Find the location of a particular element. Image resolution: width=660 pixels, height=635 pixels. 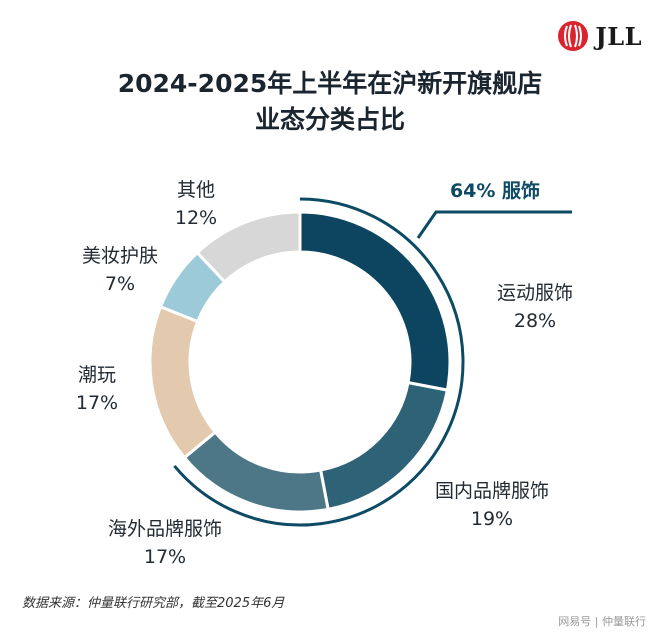

chart-title: 2024-2025年上半年在沪新开旗舰店 业态分类占比 is located at coordinates (330, 102).